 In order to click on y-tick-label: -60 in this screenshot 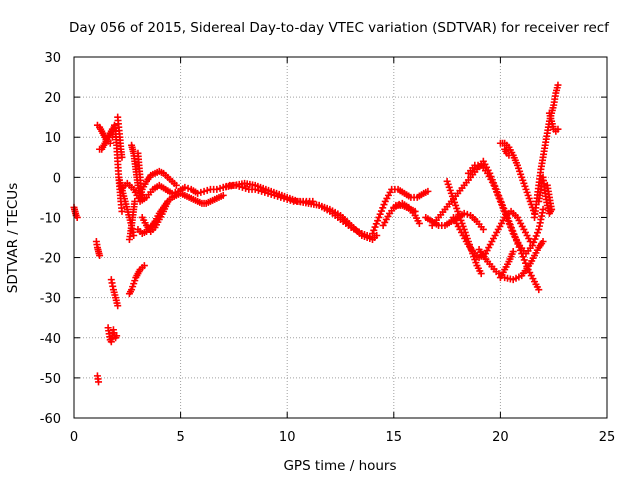, I will do `click(50, 419)`.